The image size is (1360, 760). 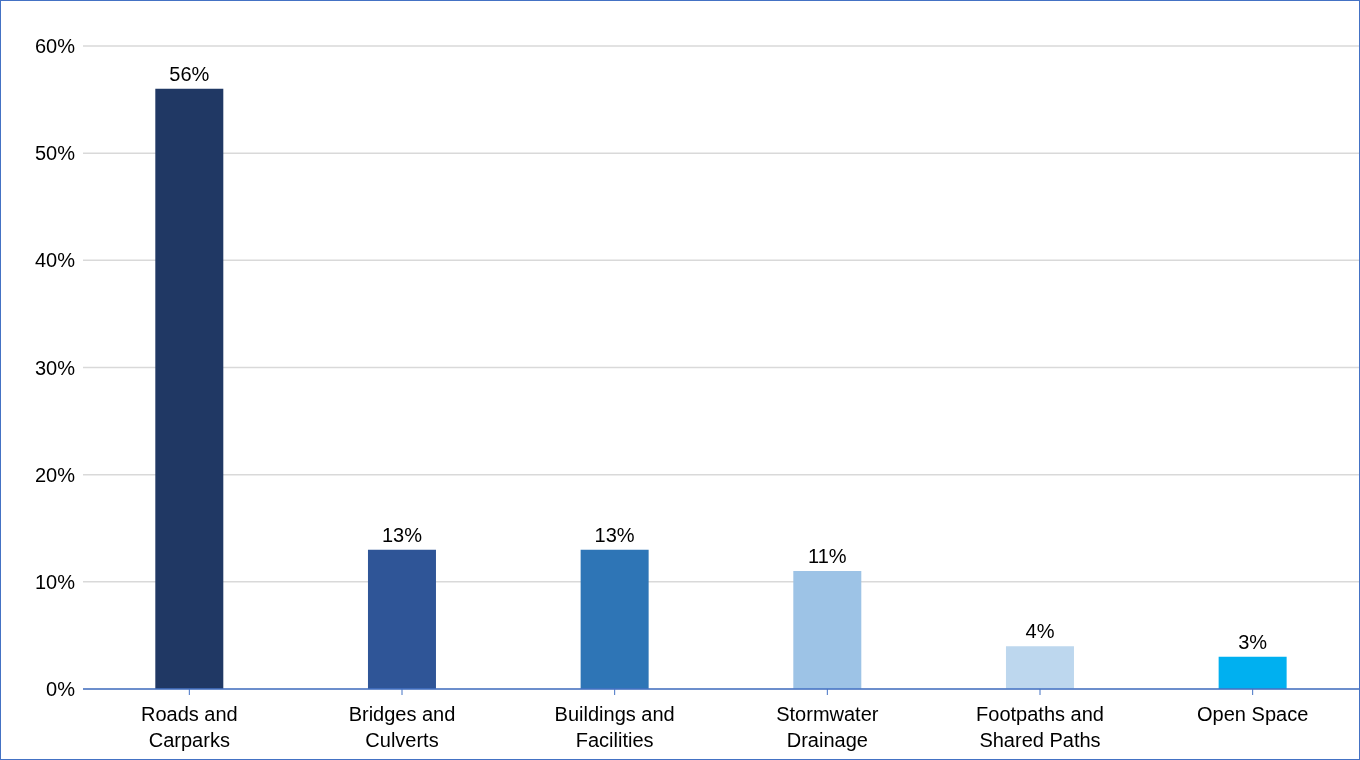 I want to click on y-tick-label: 0%, so click(x=61, y=689).